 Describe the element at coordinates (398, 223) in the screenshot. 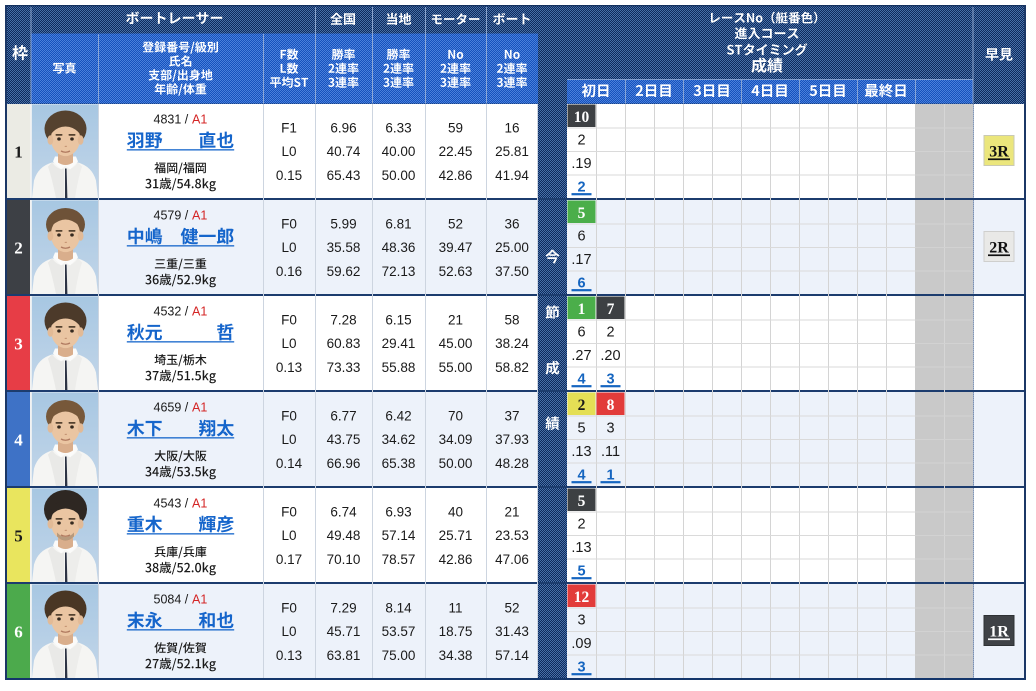

I see `svg-text: 6.81` at that location.